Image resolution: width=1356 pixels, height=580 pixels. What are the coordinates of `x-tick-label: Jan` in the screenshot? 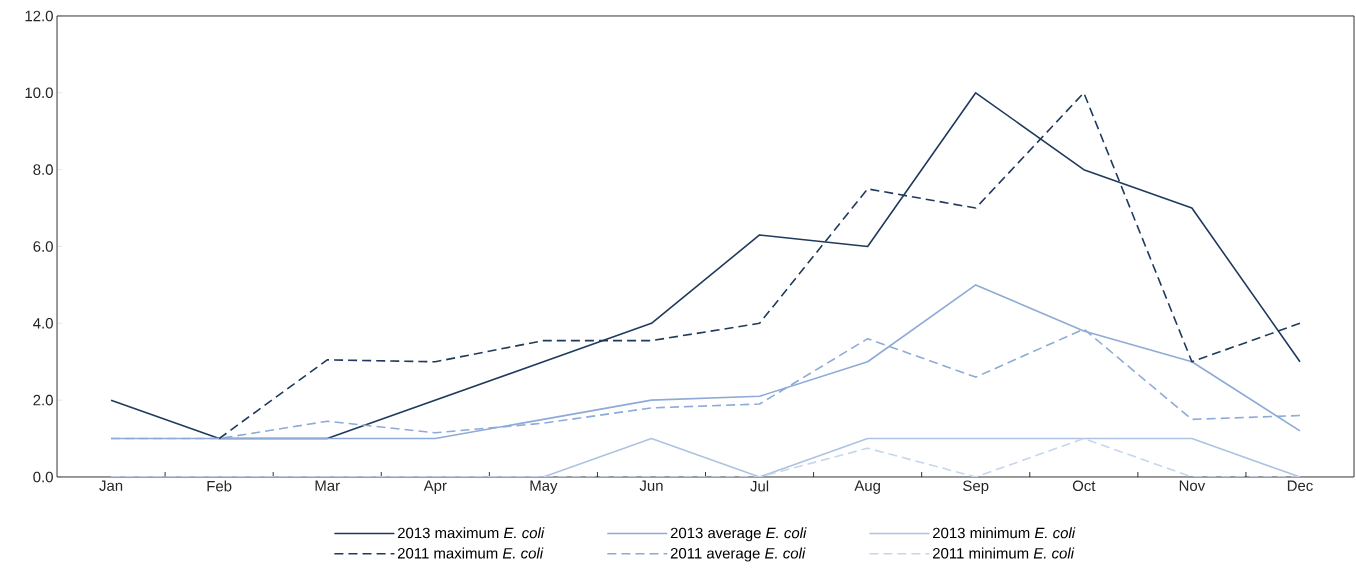 It's located at (111, 485).